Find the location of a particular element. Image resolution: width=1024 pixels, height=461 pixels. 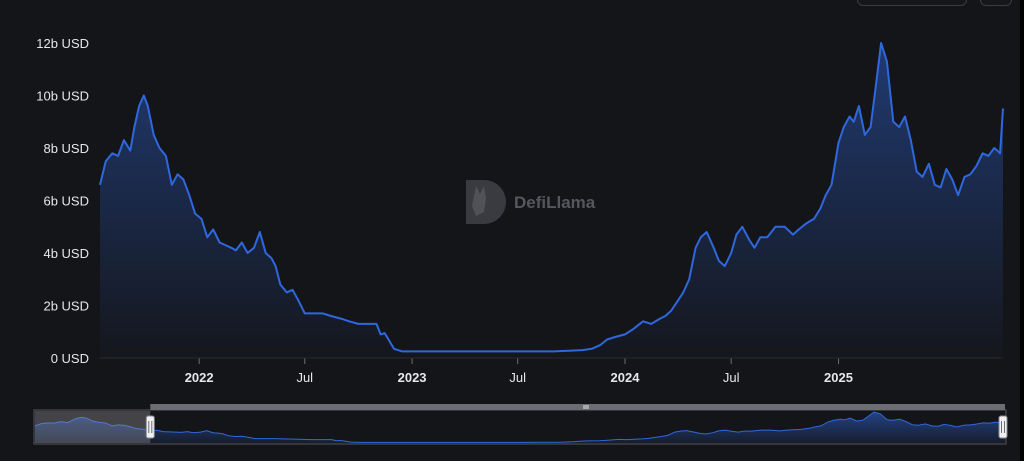

navigator-area is located at coordinates (520, 427).